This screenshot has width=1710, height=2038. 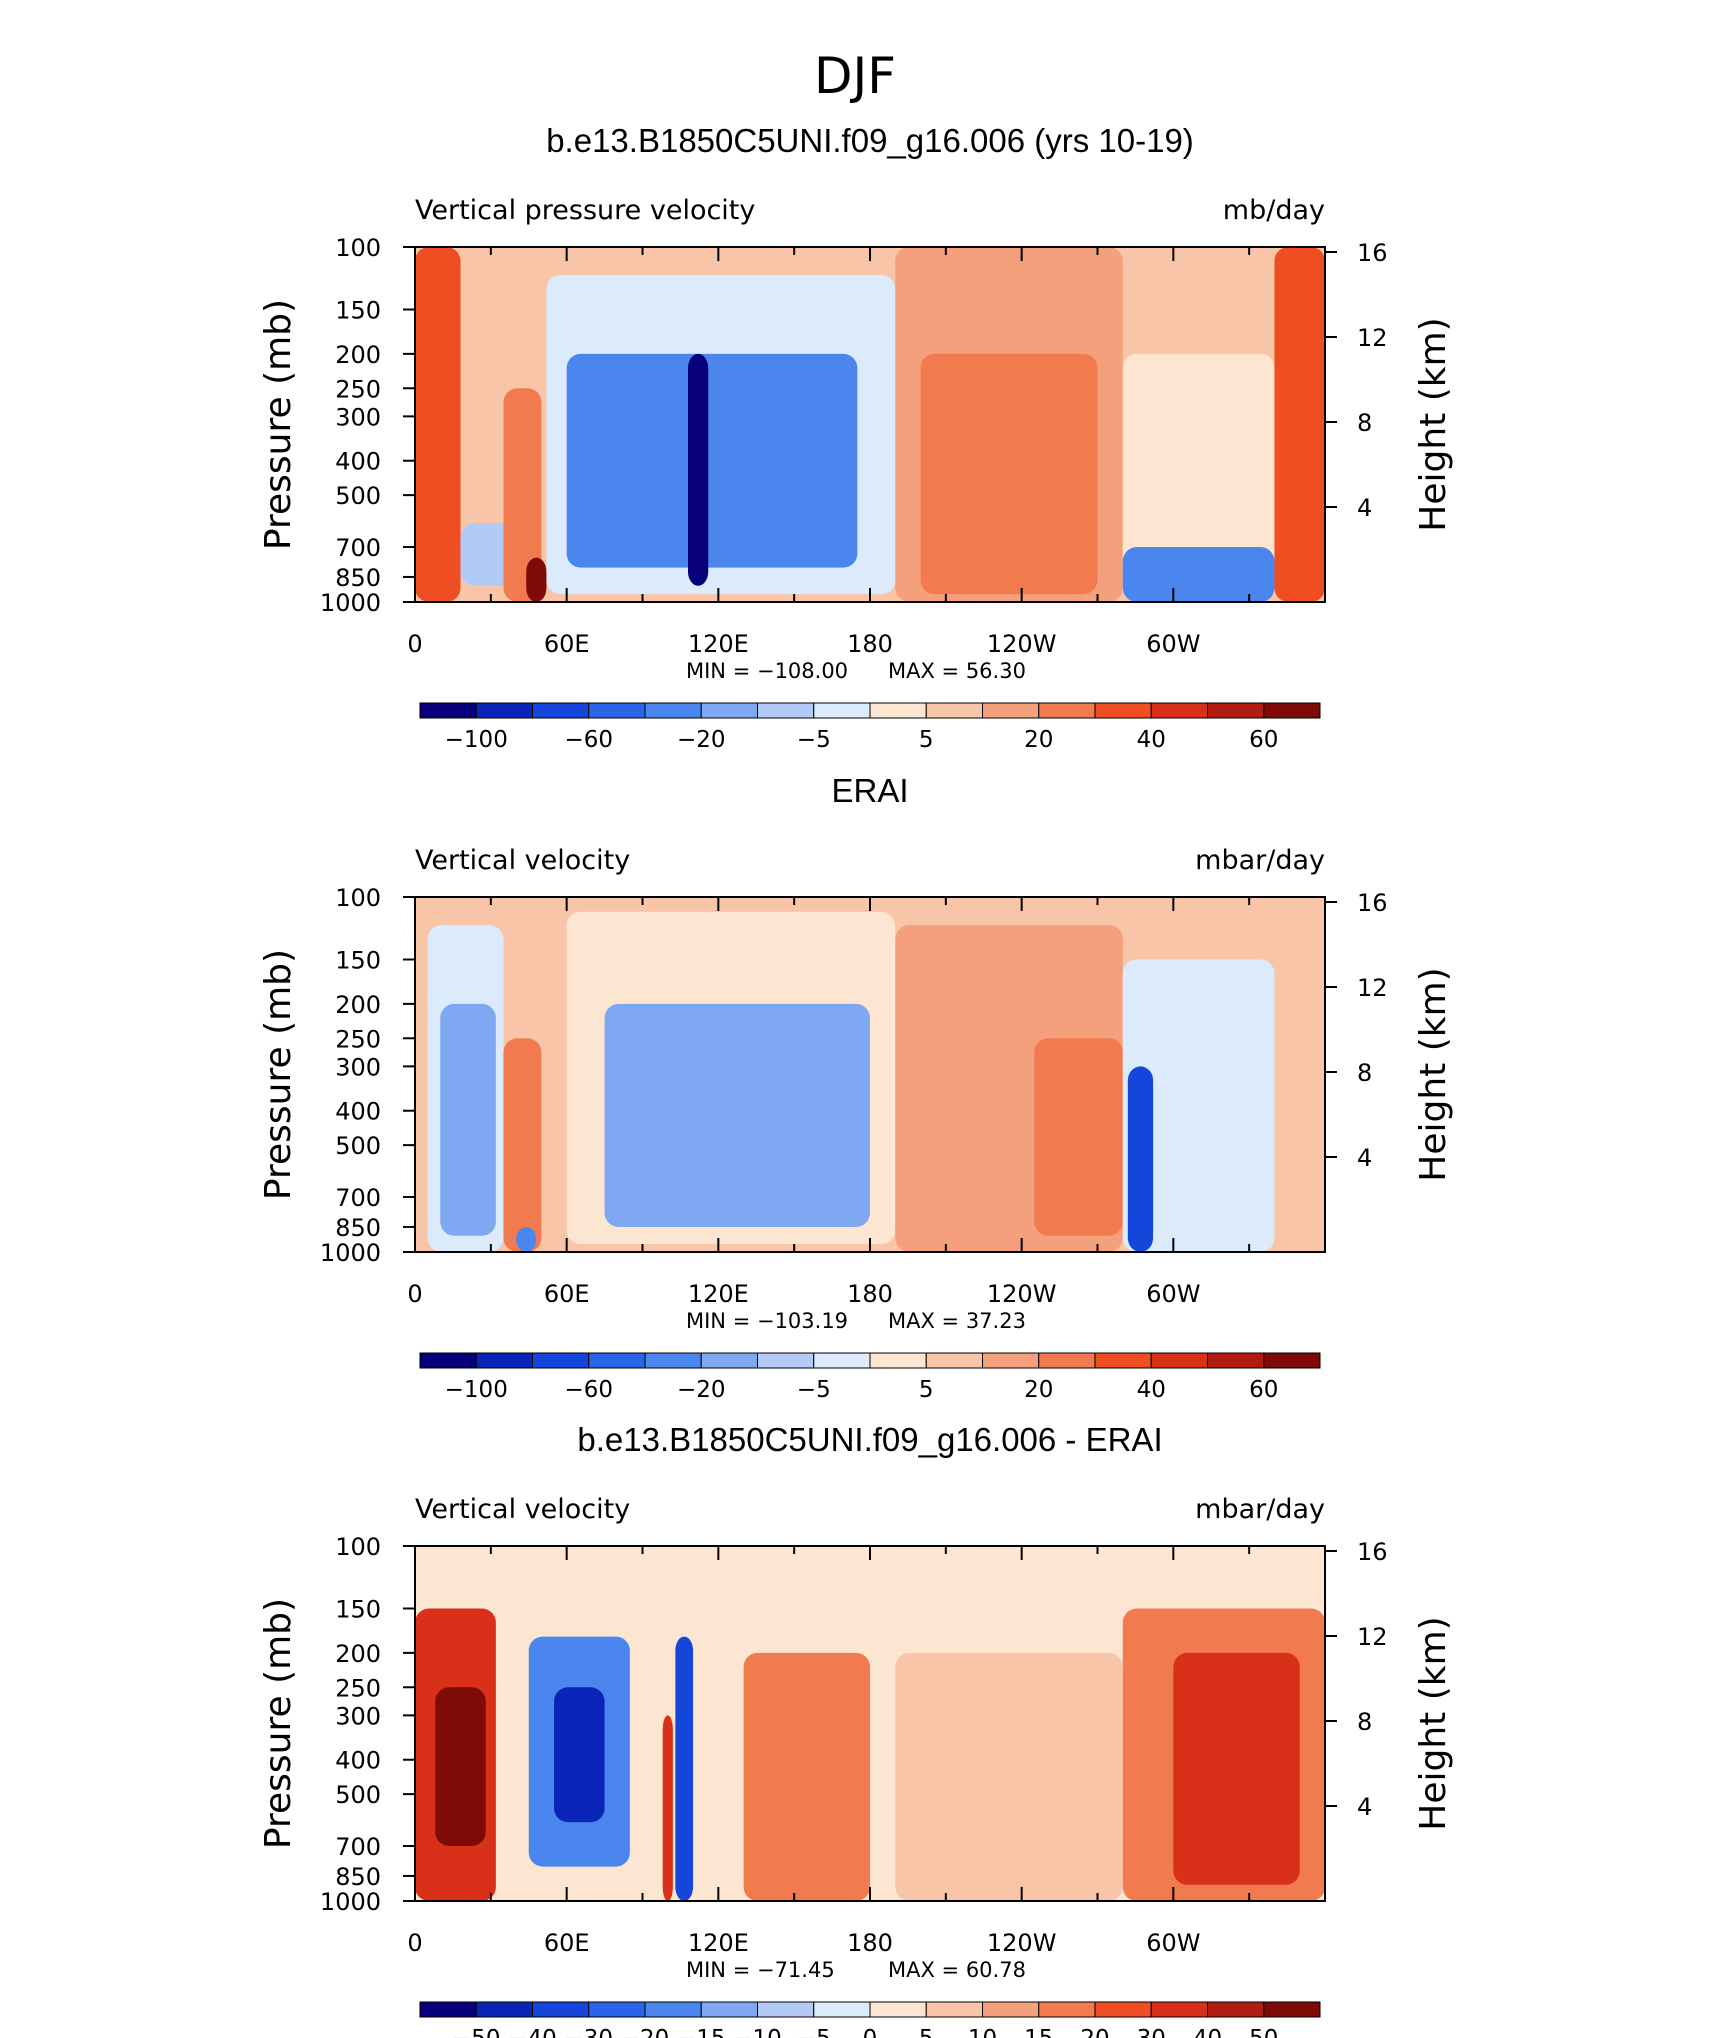 I want to click on max-label: MAX = 60.78, so click(x=957, y=1970).